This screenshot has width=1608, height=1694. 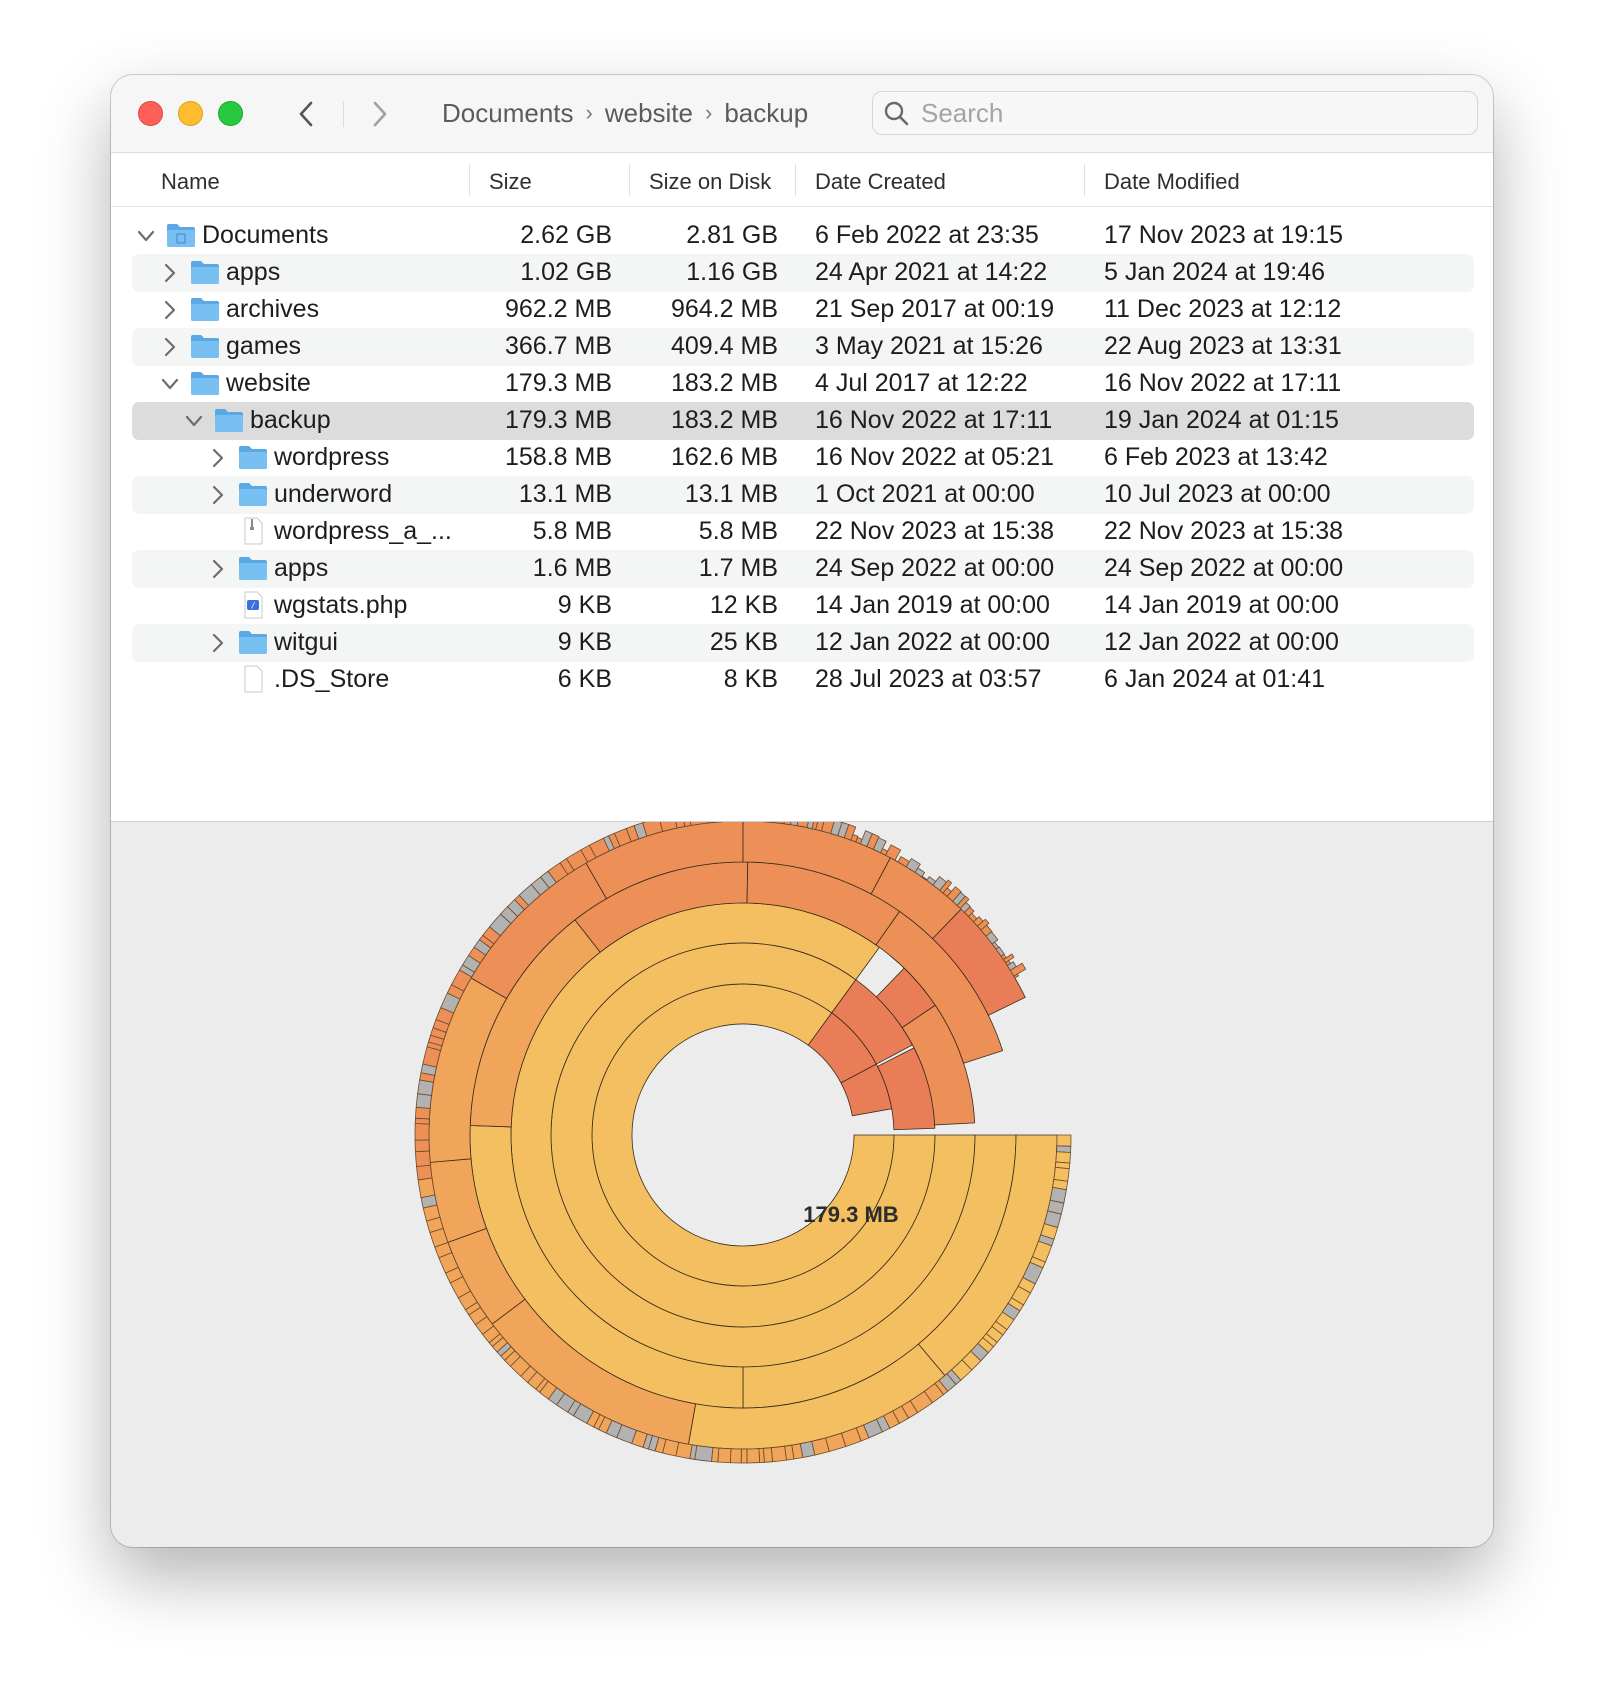 I want to click on column-size: Size, so click(x=510, y=181).